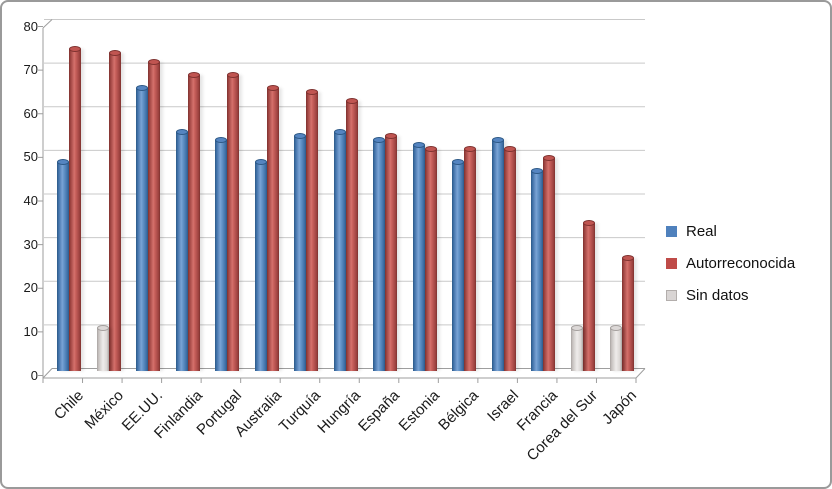 The height and width of the screenshot is (489, 832). I want to click on legend-label: Autorreconocida, so click(741, 263).